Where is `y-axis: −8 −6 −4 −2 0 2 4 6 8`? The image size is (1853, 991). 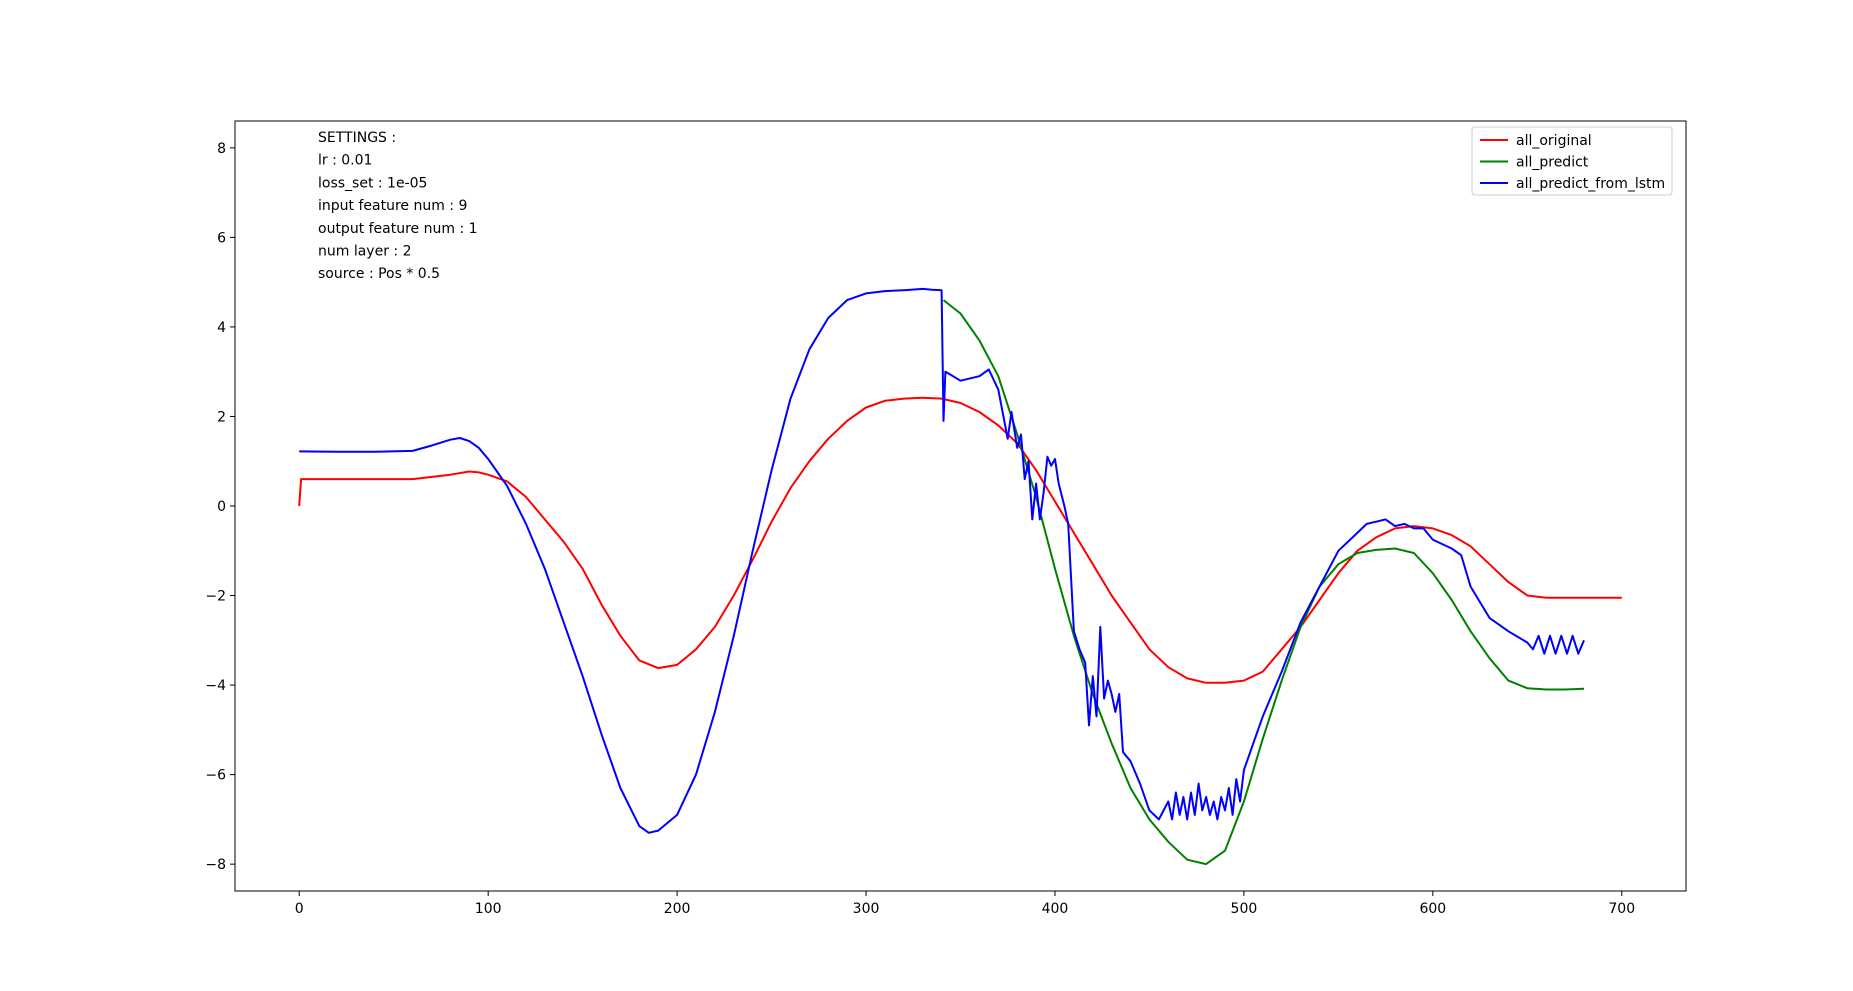
y-axis: −8 −6 −4 −2 0 2 4 6 8 is located at coordinates (220, 507).